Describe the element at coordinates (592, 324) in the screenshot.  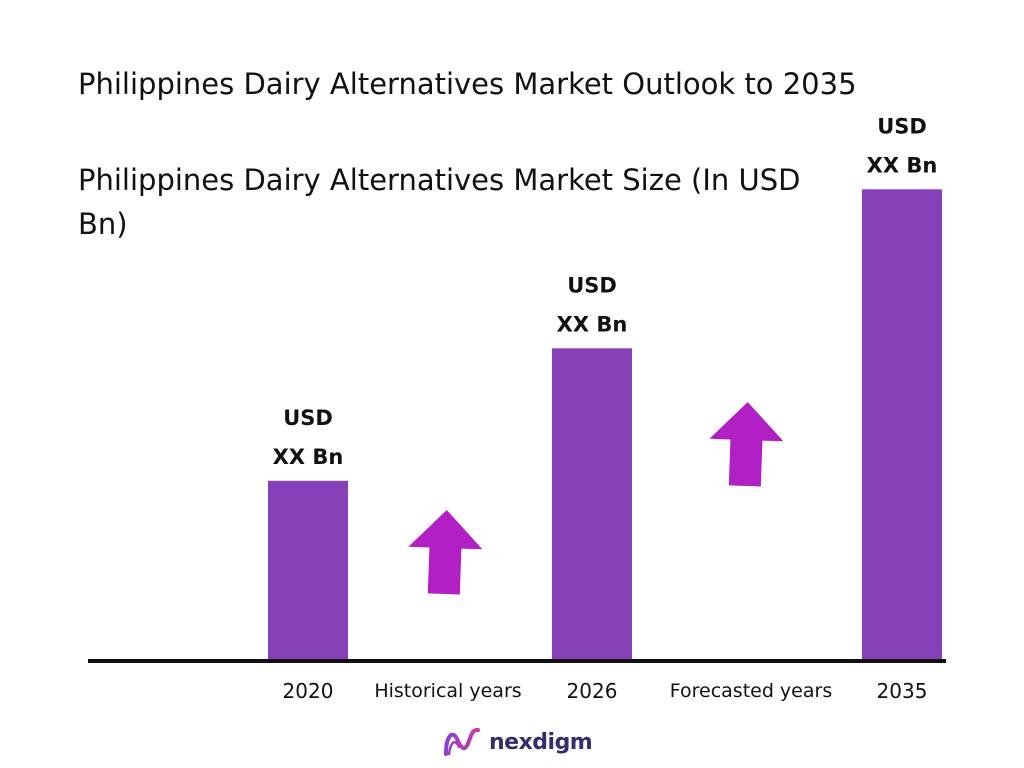
I see `data-label-2026-line2: XX Bn` at that location.